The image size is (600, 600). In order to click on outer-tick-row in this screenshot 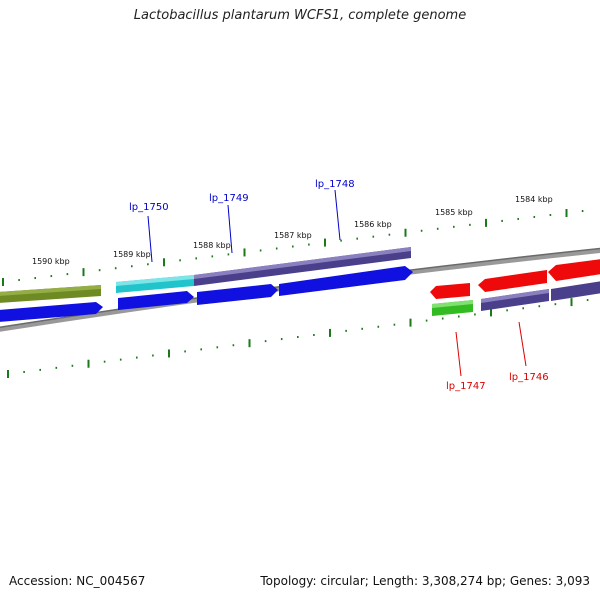, I will do `click(293, 247)`.